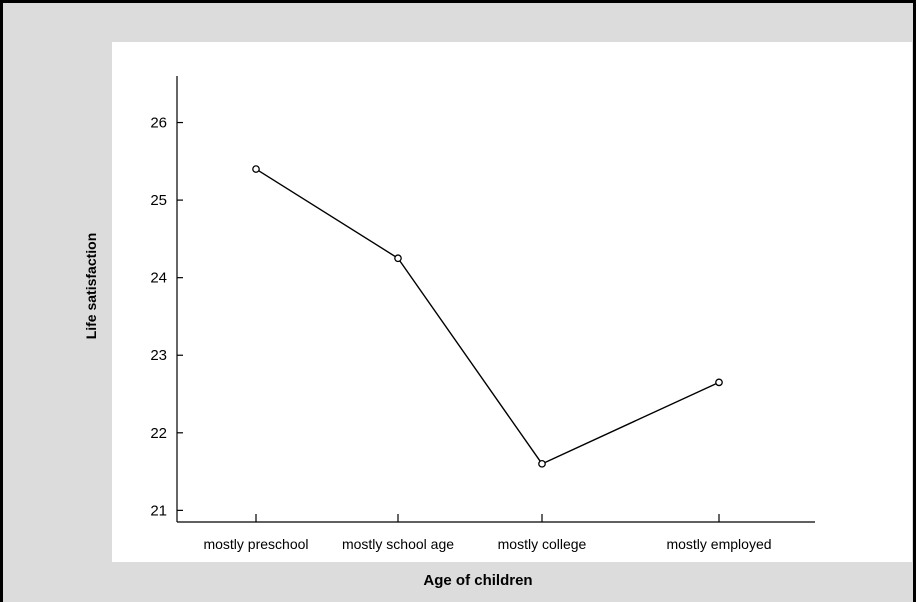 The image size is (919, 602). What do you see at coordinates (398, 544) in the screenshot?
I see `x-tick-label: mostly school age` at bounding box center [398, 544].